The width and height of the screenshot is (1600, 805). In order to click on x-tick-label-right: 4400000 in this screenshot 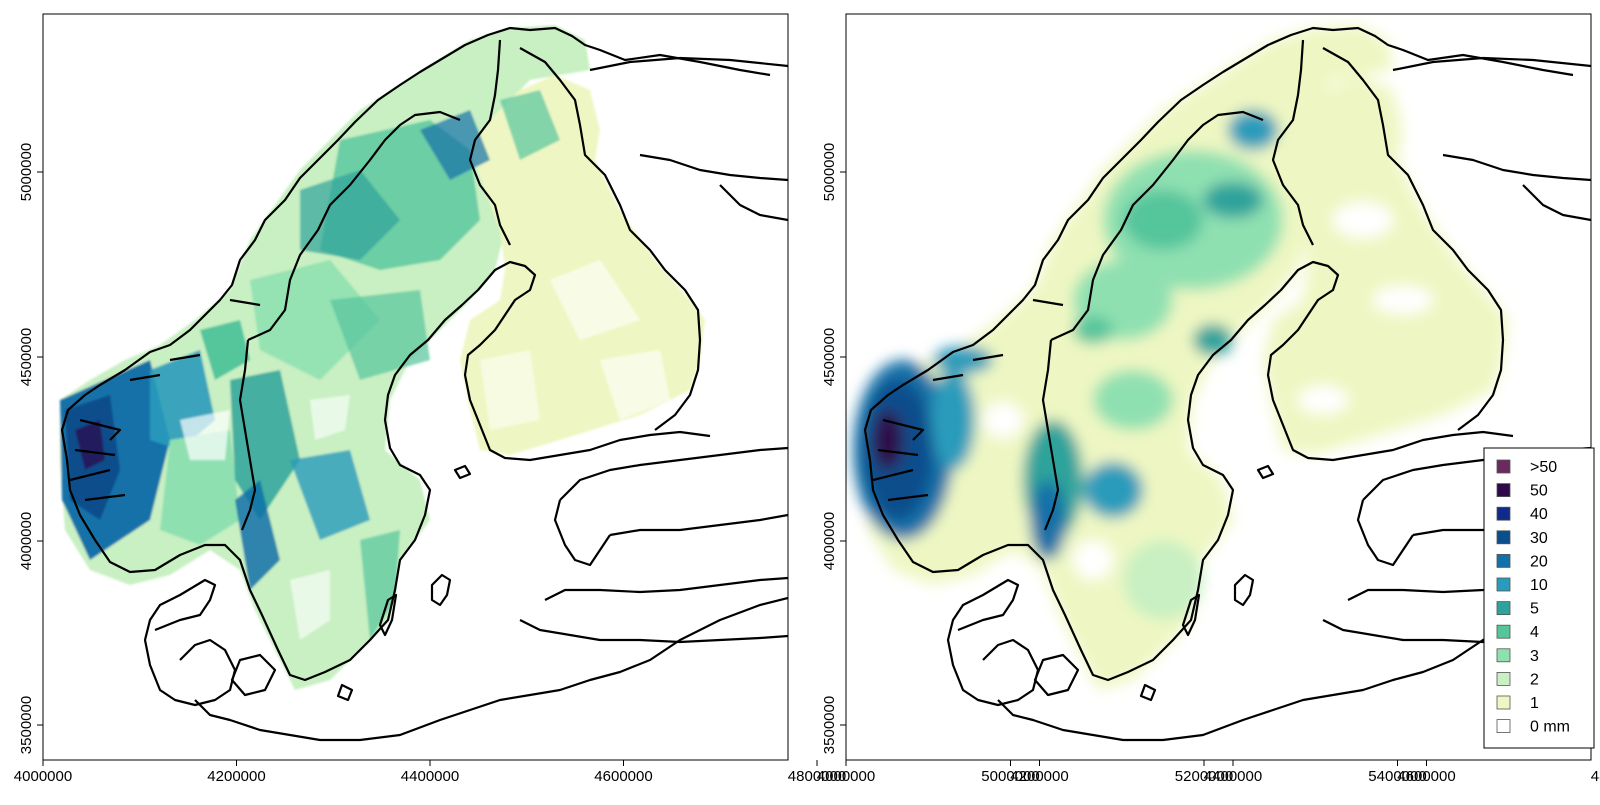, I will do `click(1233, 776)`.